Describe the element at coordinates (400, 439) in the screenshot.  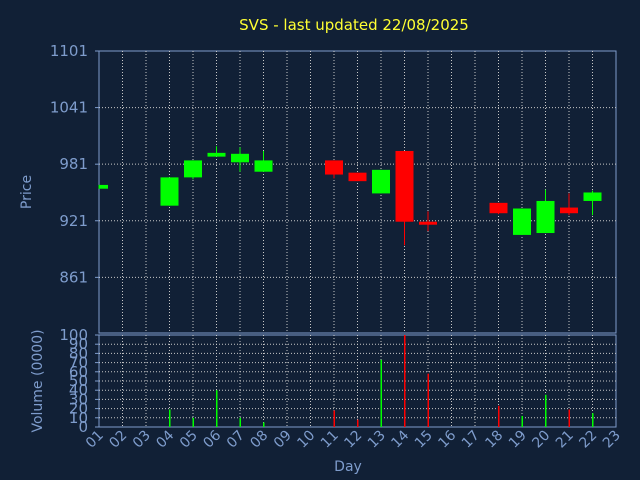
I see `x-tick-label: 14` at that location.